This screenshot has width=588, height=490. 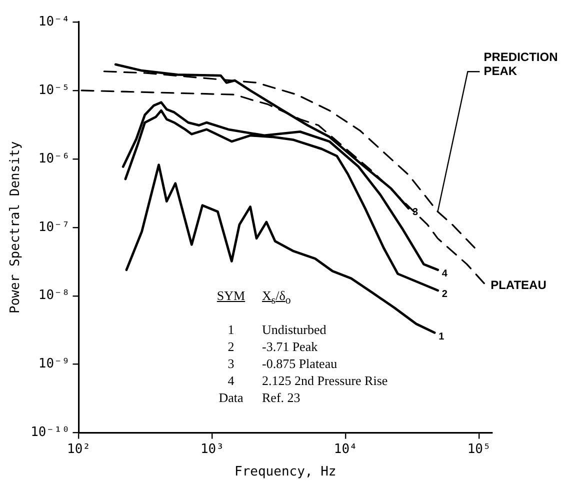 I want to click on series-label: 3, so click(x=415, y=212).